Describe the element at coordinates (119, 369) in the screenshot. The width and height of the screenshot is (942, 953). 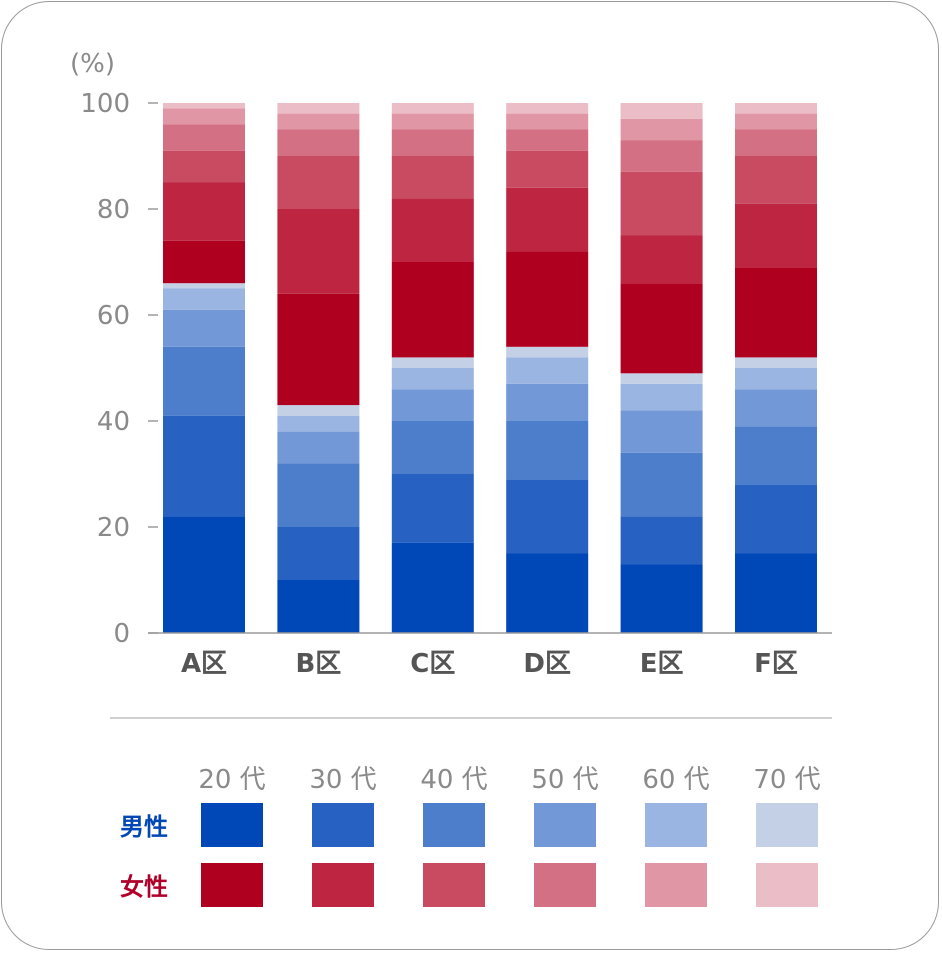
I see `y-axis-ticks: 0 20 40 60 80 100` at that location.